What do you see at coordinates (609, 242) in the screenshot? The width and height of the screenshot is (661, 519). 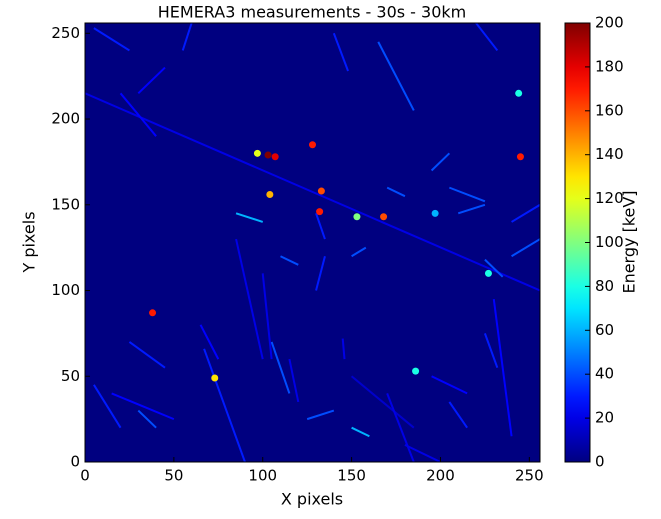 I see `colorbar-tick-label: 100` at bounding box center [609, 242].